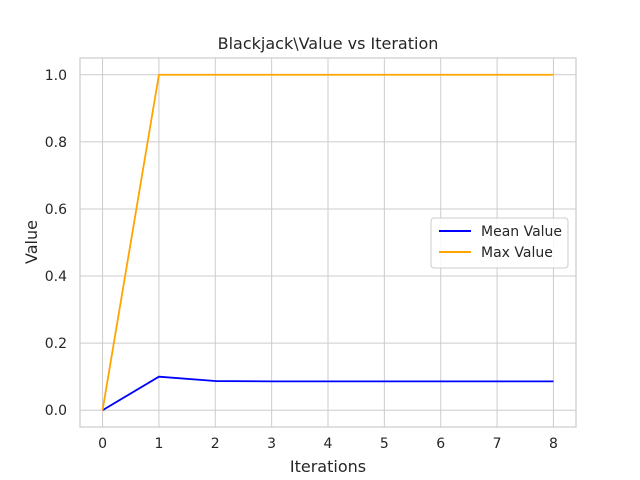  Describe the element at coordinates (102, 444) in the screenshot. I see `x-tick-label: 0` at that location.